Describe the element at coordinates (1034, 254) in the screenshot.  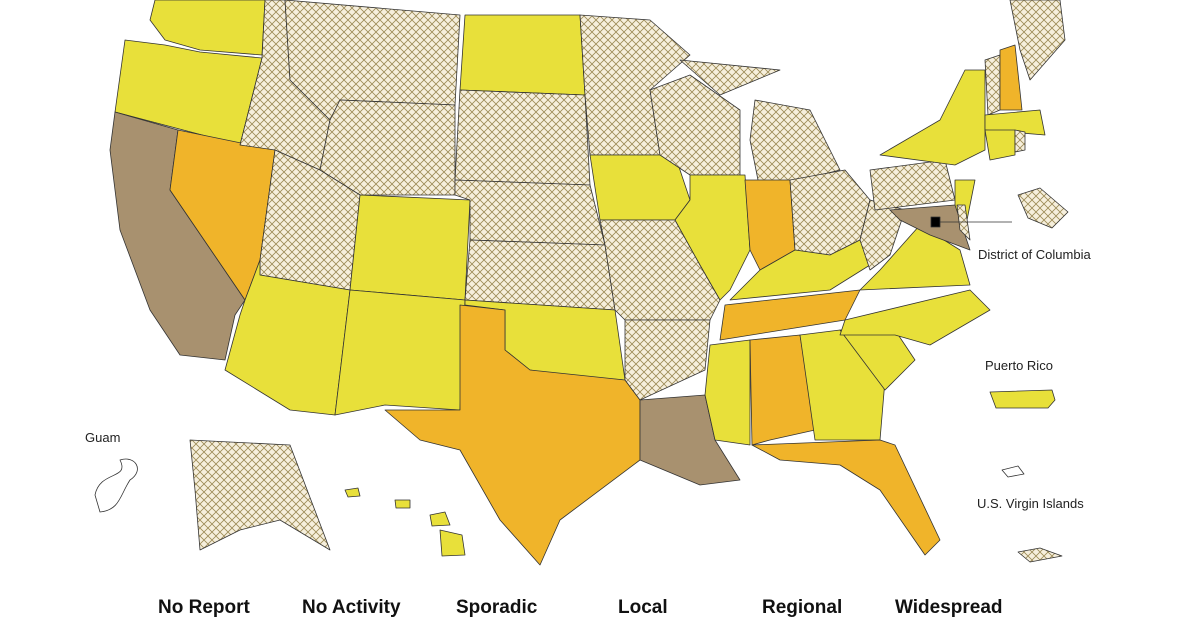
I see `territory-label: District of Columbia` at that location.